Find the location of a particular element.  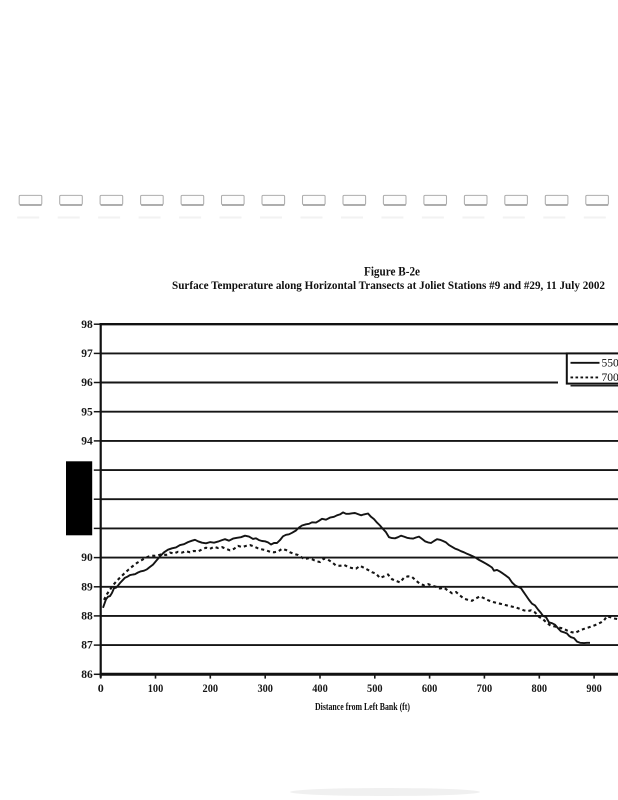

svg-text: 0 is located at coordinates (101, 688).